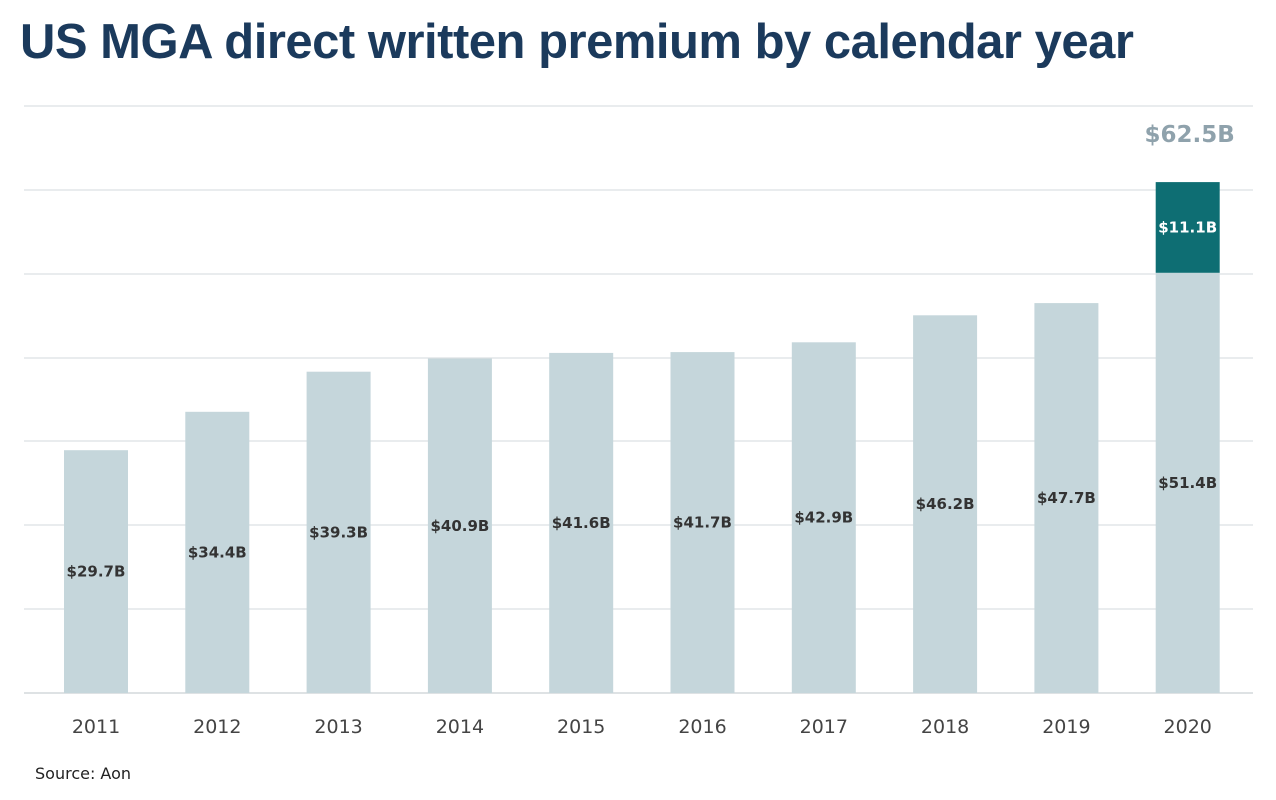  Describe the element at coordinates (945, 727) in the screenshot. I see `x-tick-label: 2018` at that location.